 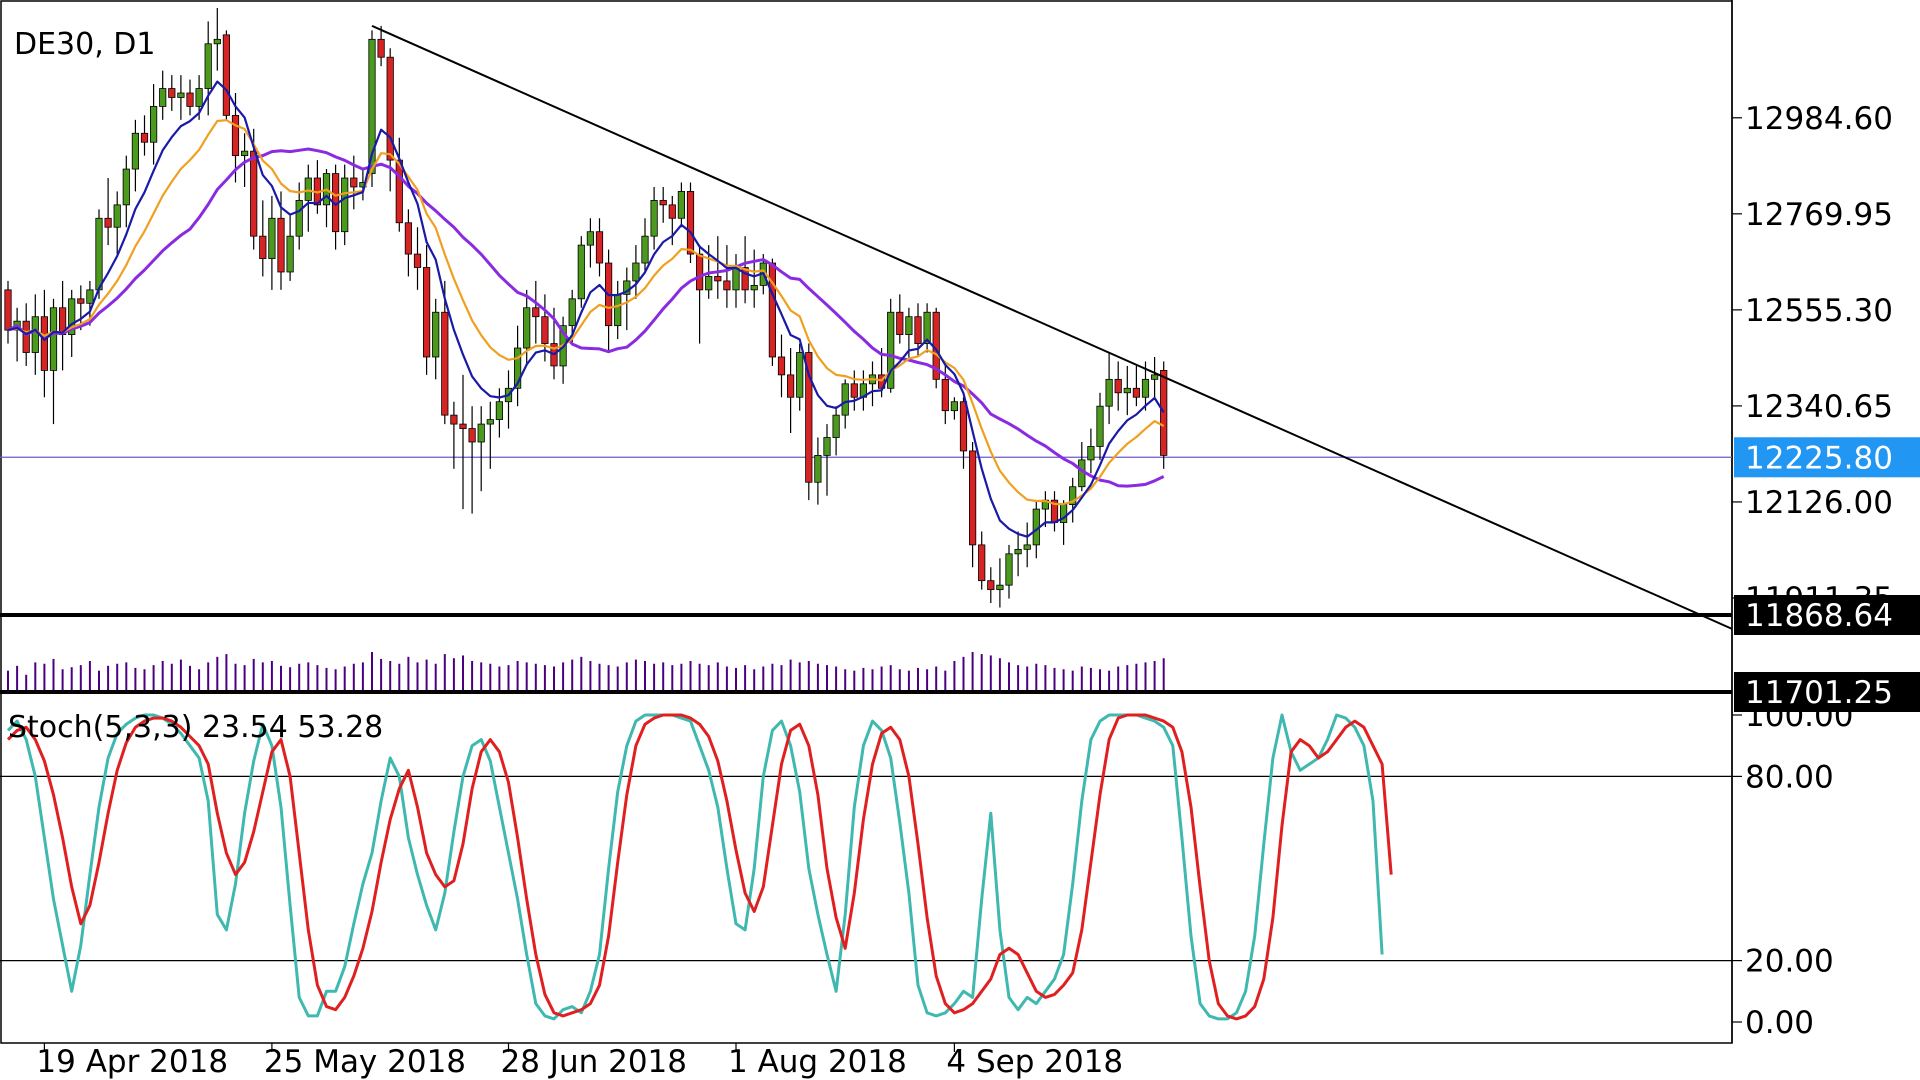 What do you see at coordinates (1819, 407) in the screenshot?
I see `price-tick-label: 12340.65` at bounding box center [1819, 407].